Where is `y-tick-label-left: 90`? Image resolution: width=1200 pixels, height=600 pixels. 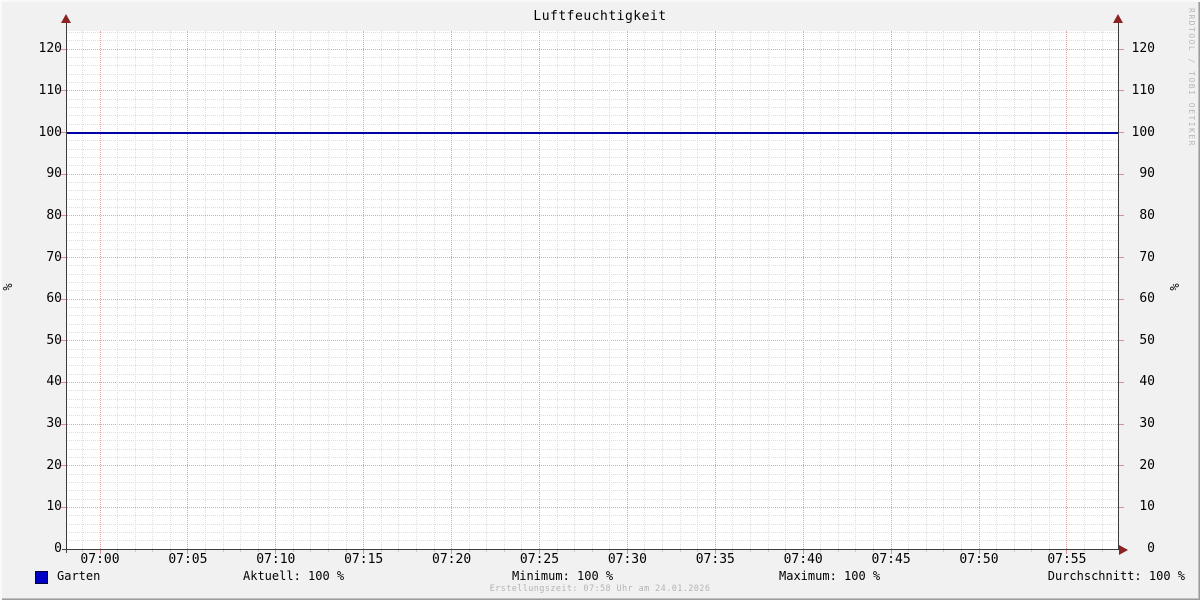
y-tick-label-left: 90 is located at coordinates (54, 174).